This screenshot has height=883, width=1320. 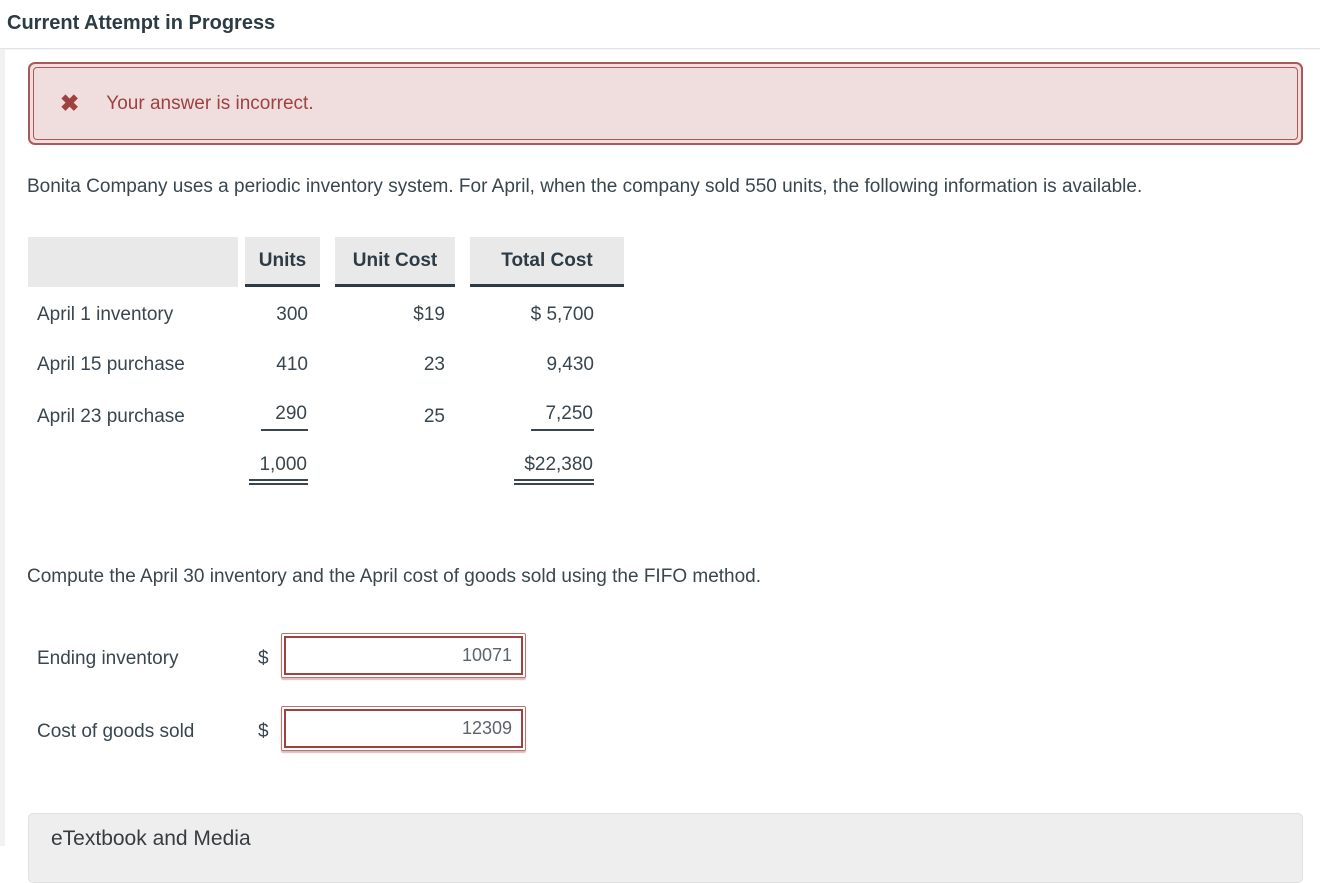 What do you see at coordinates (278, 469) in the screenshot?
I see `units-total-double-underlined: 1,000` at bounding box center [278, 469].